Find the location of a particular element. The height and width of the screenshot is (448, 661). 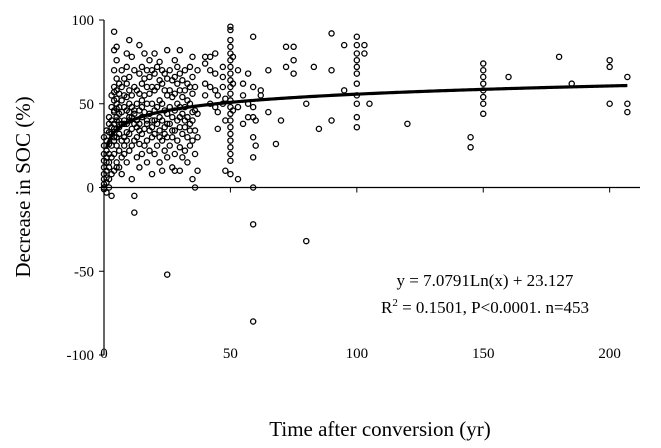

y-tick-label: 100 is located at coordinates (83, 21).